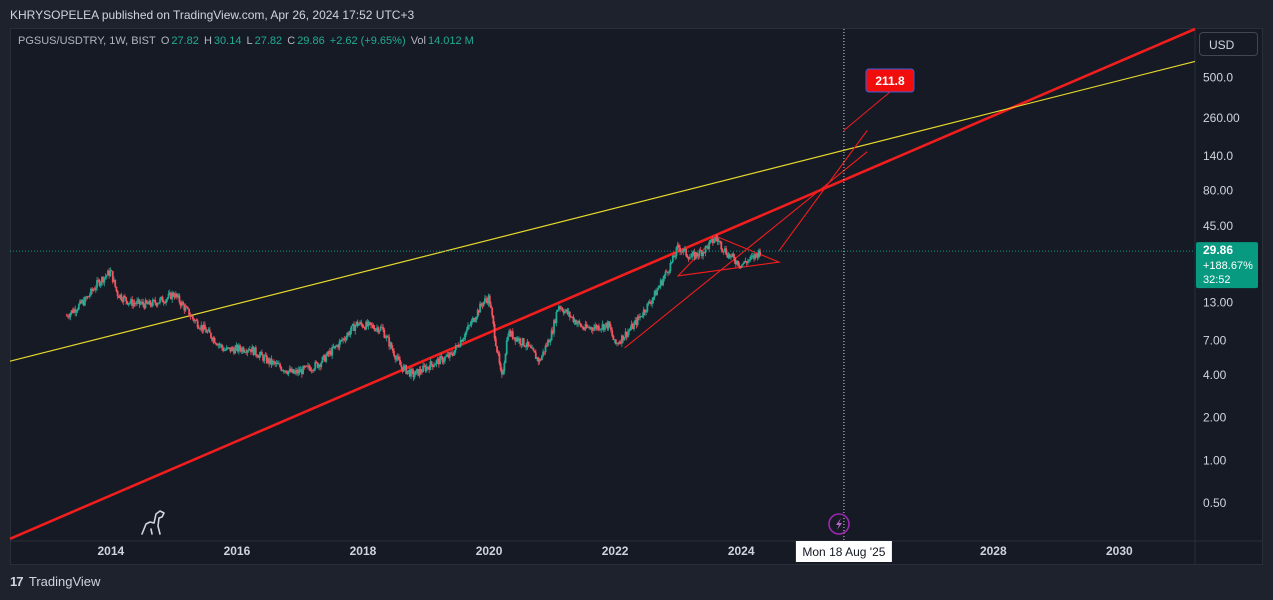  Describe the element at coordinates (1217, 280) in the screenshot. I see `bar-countdown: 32:52` at that location.